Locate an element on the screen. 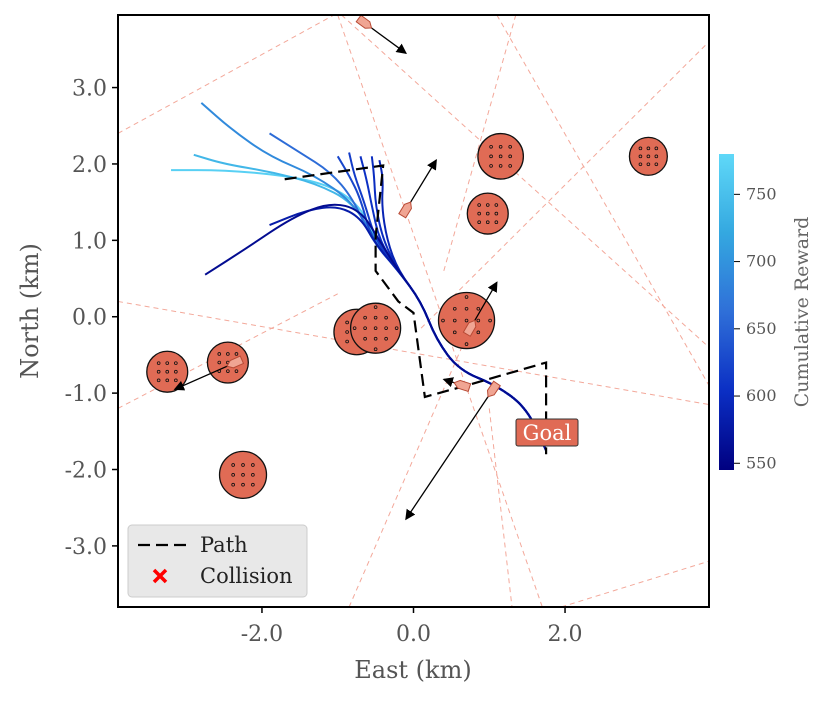 The width and height of the screenshot is (830, 701). goal-label: Goal is located at coordinates (547, 433).